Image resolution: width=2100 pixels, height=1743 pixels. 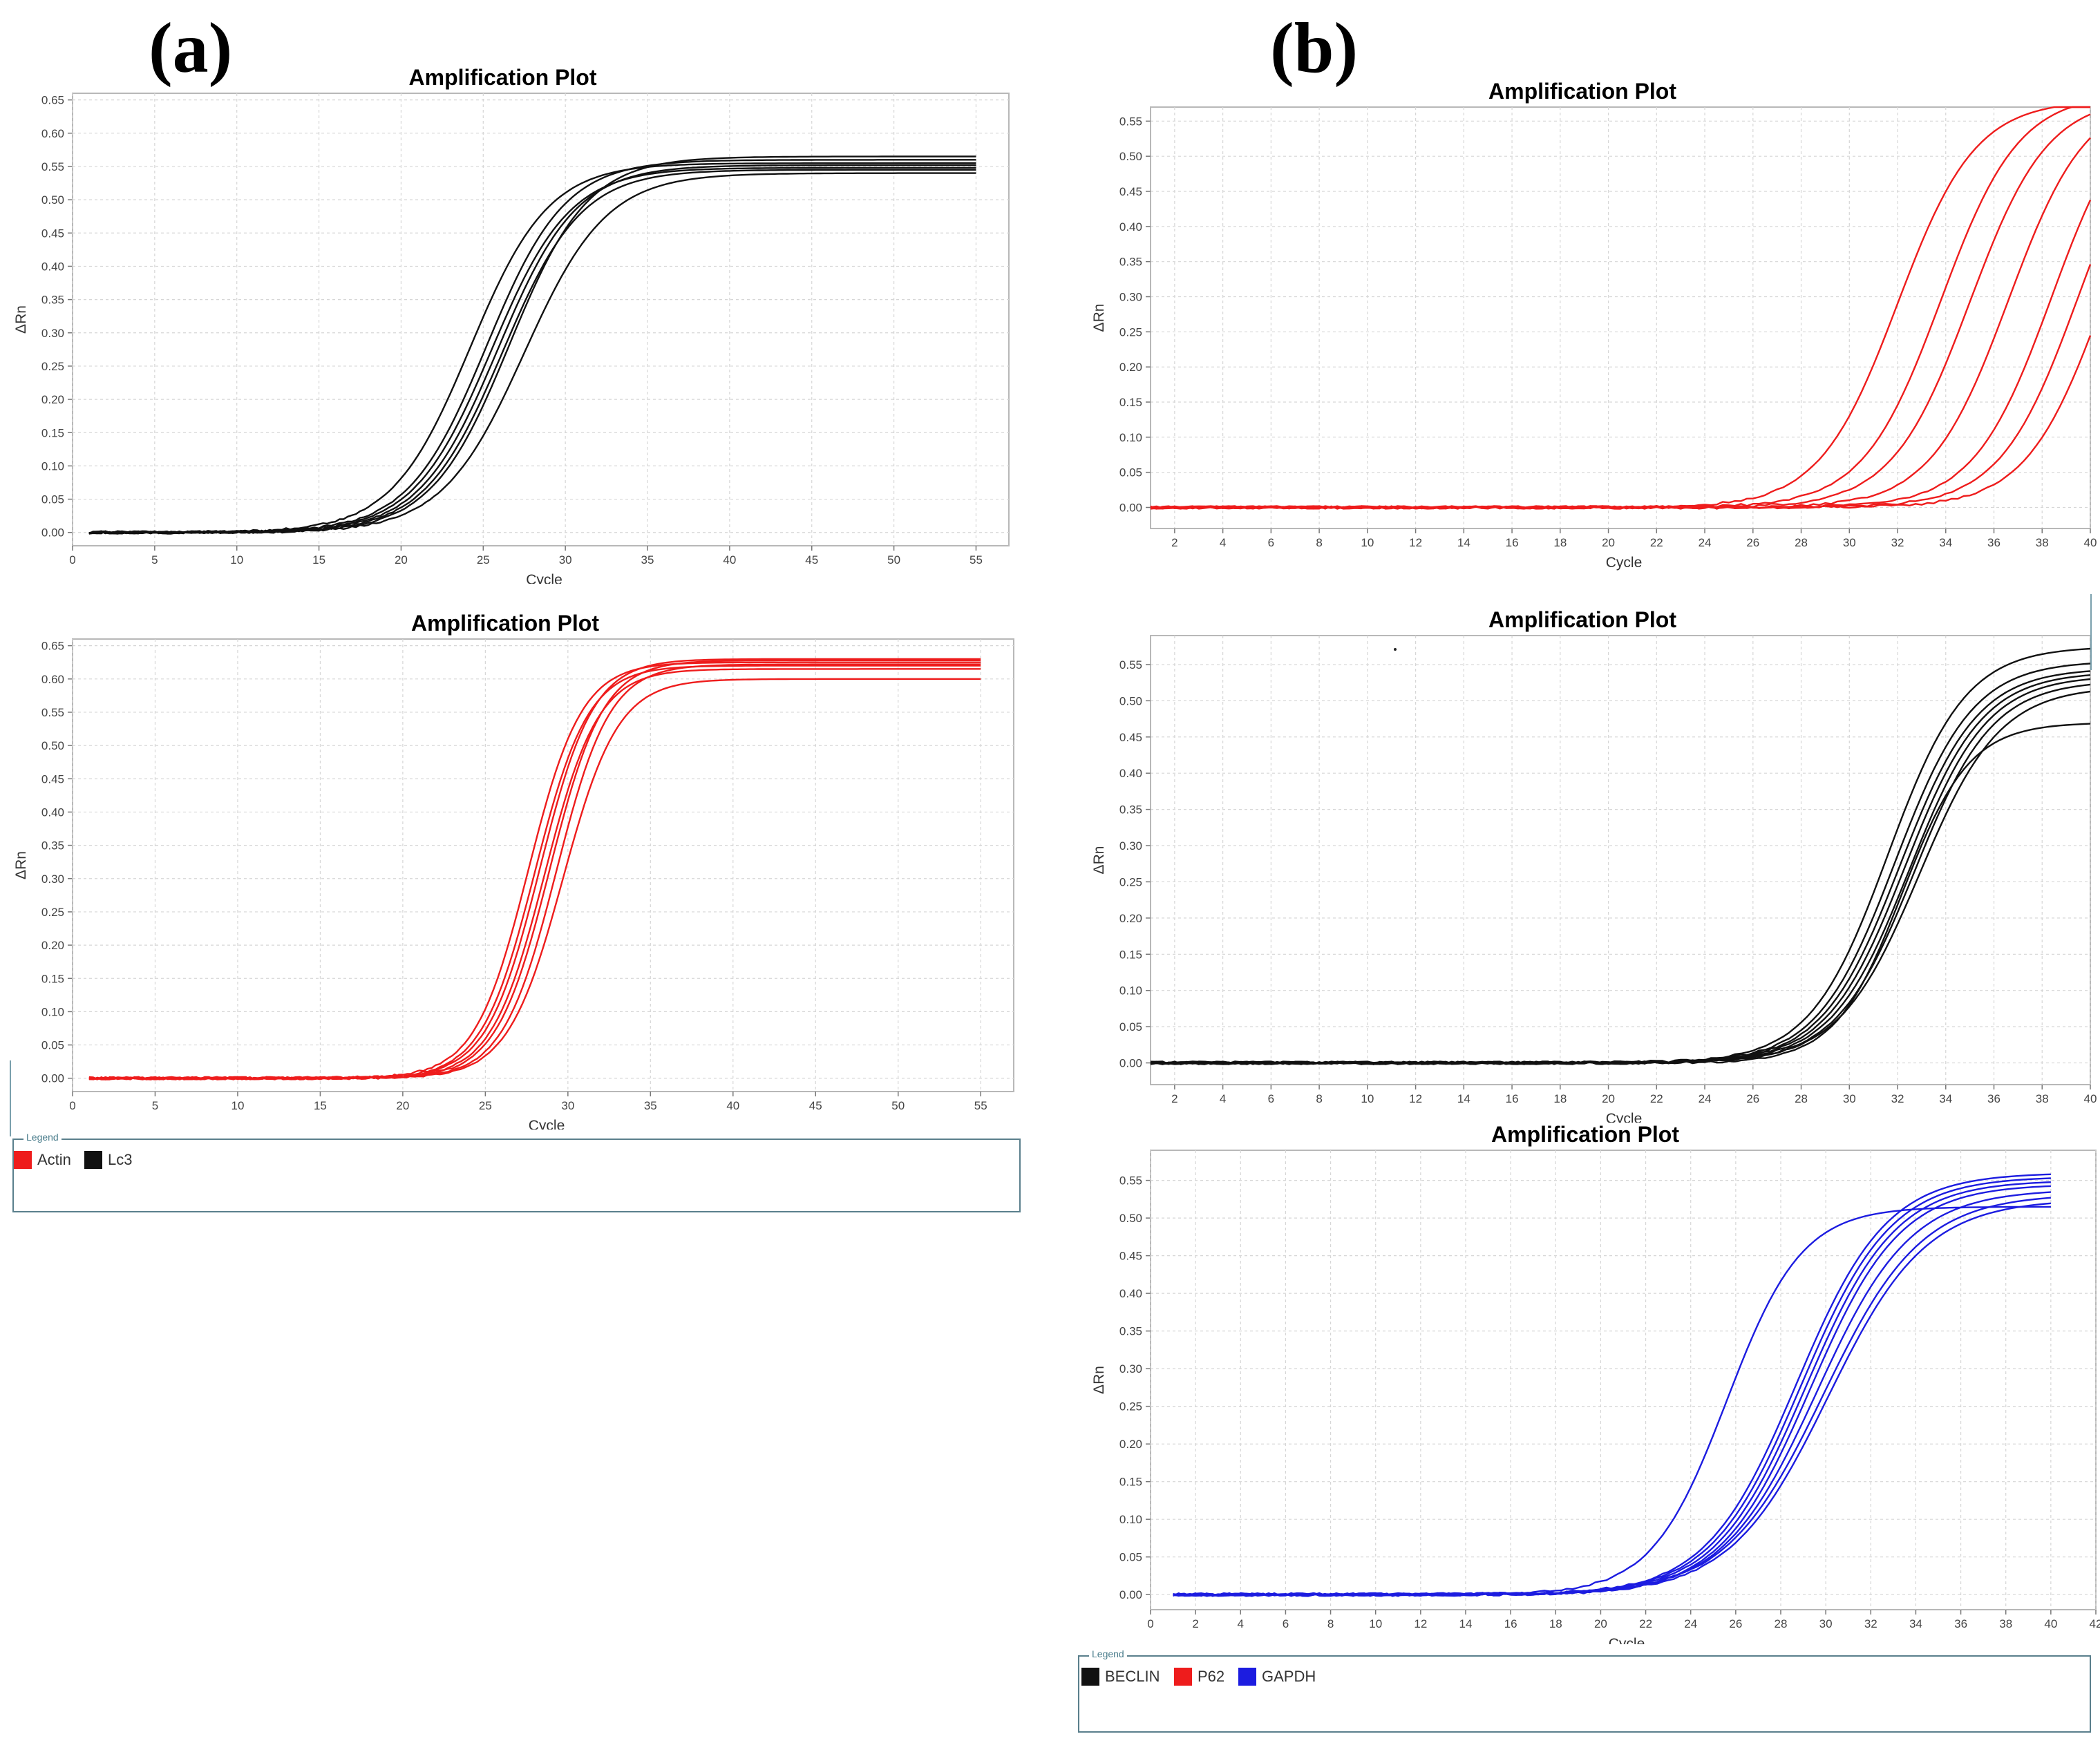 What do you see at coordinates (320, 1105) in the screenshot?
I see `x-tick-label: 15` at bounding box center [320, 1105].